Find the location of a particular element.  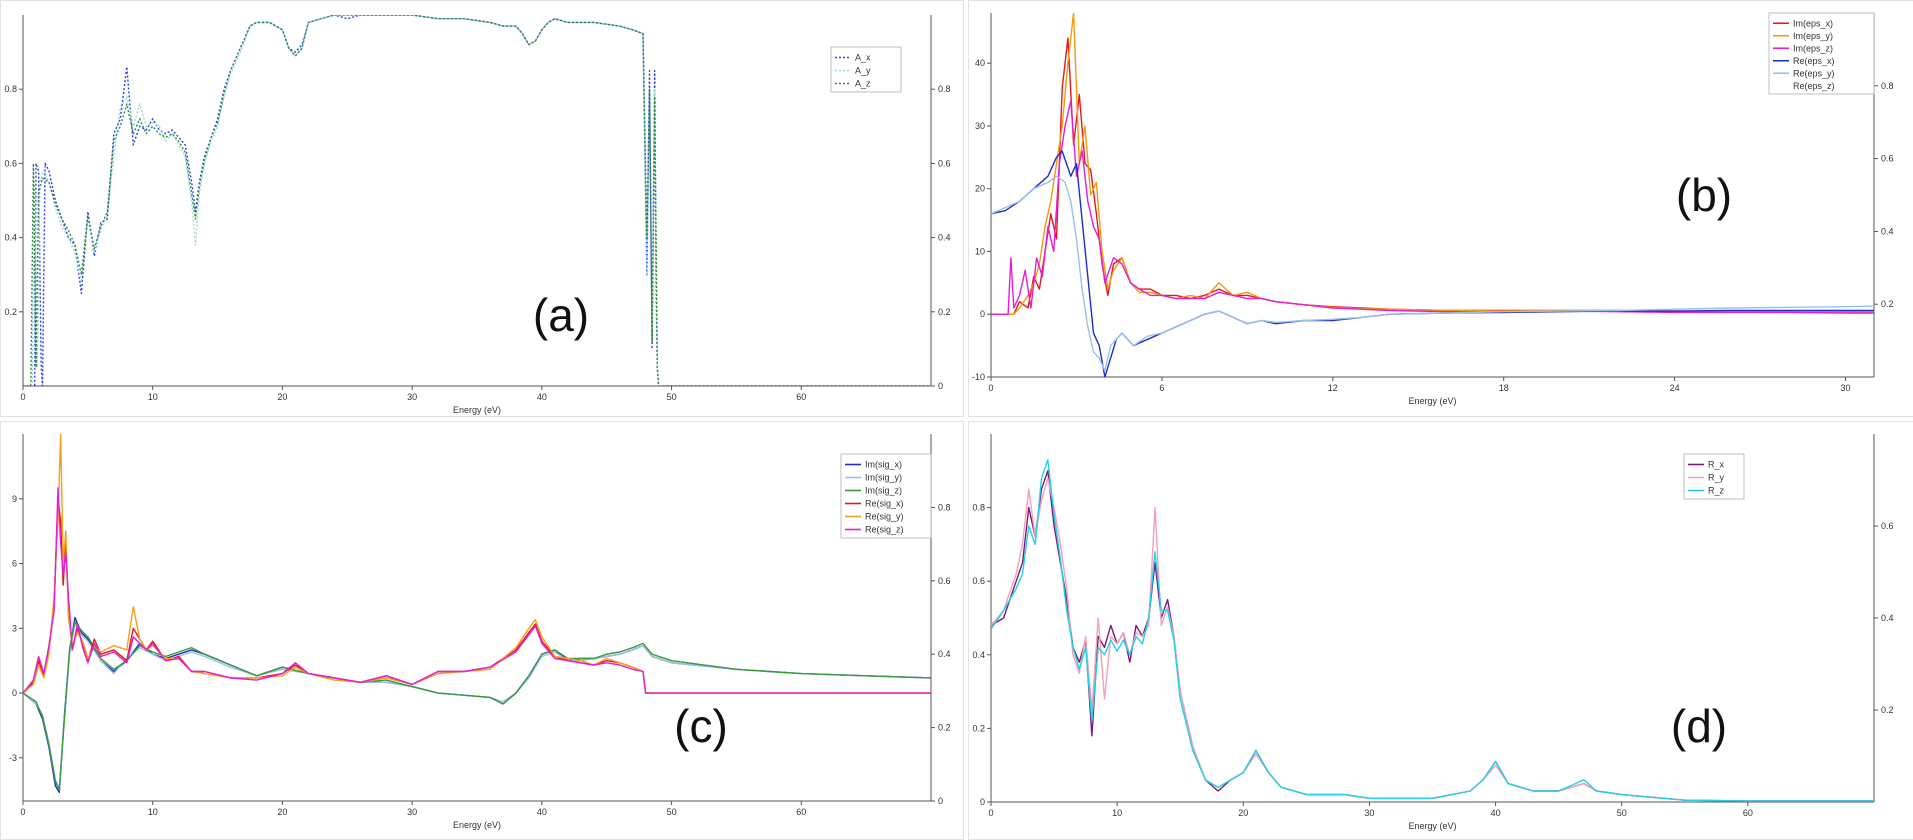

series-line-Im(sig_z) is located at coordinates (477, 706).